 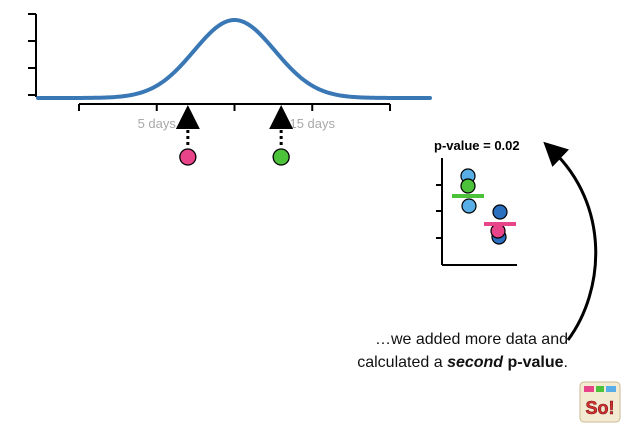 I want to click on caption-suffix: ., so click(x=565, y=362).